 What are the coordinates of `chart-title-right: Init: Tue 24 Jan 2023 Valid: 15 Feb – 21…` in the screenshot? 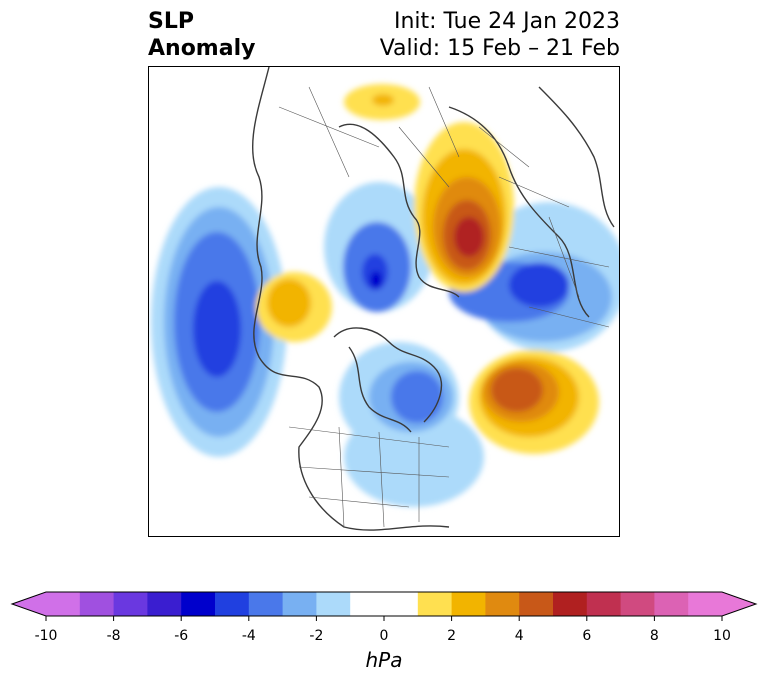 It's located at (500, 35).